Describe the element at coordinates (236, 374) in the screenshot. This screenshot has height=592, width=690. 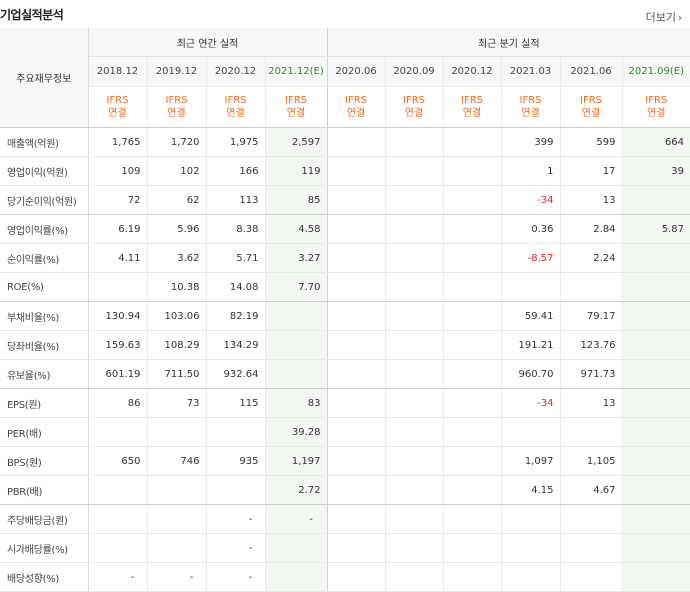
I see `table-cell: 932.64` at that location.